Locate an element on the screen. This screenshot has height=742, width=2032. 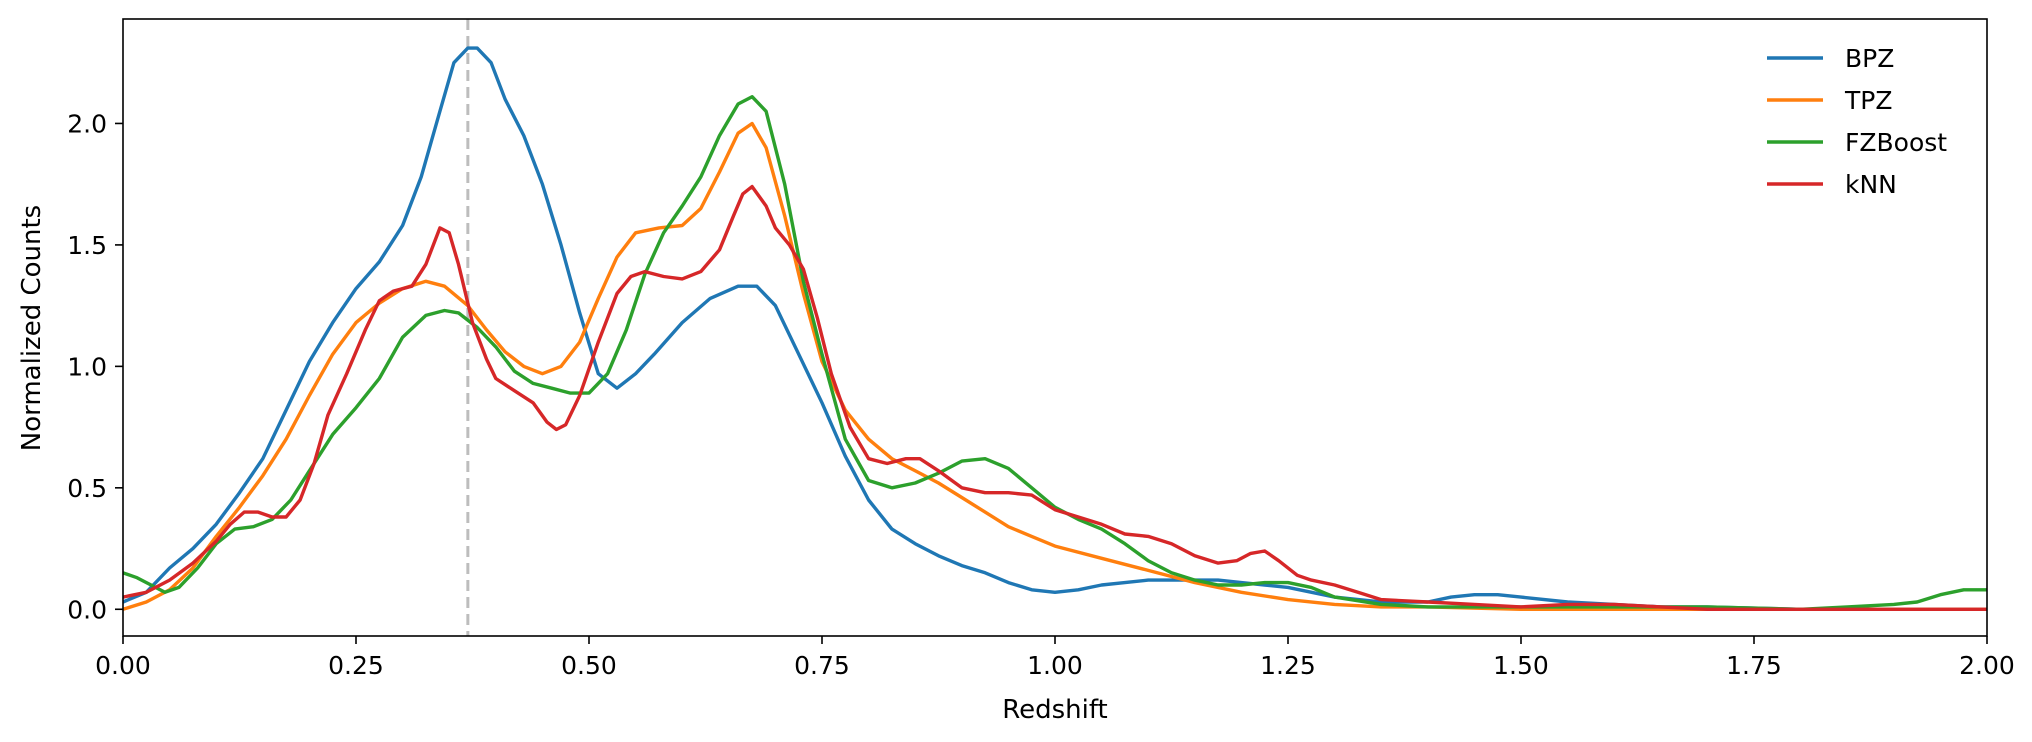
x-tick-label: 0.75 is located at coordinates (822, 665).